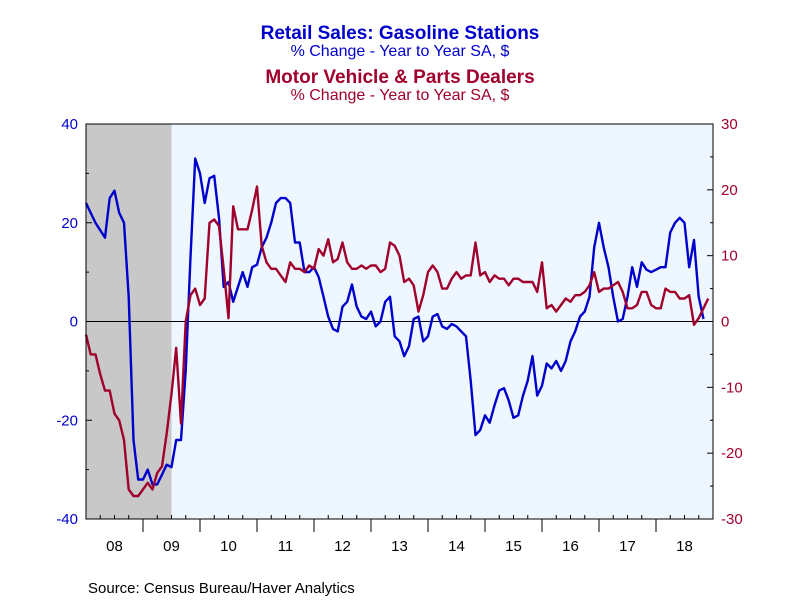 The width and height of the screenshot is (800, 600). Describe the element at coordinates (67, 420) in the screenshot. I see `left-tick-label: -20` at that location.